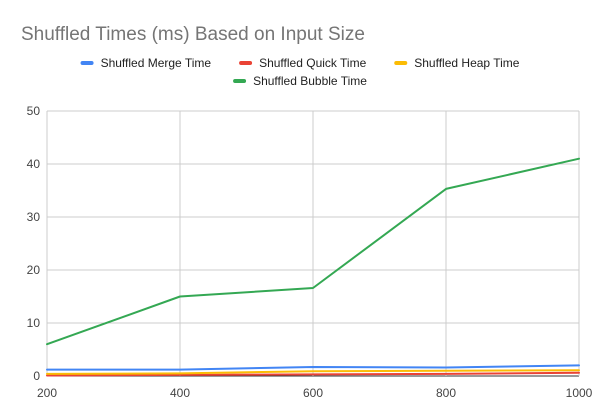  I want to click on series-line-shuffled-heap-time, so click(313, 372).